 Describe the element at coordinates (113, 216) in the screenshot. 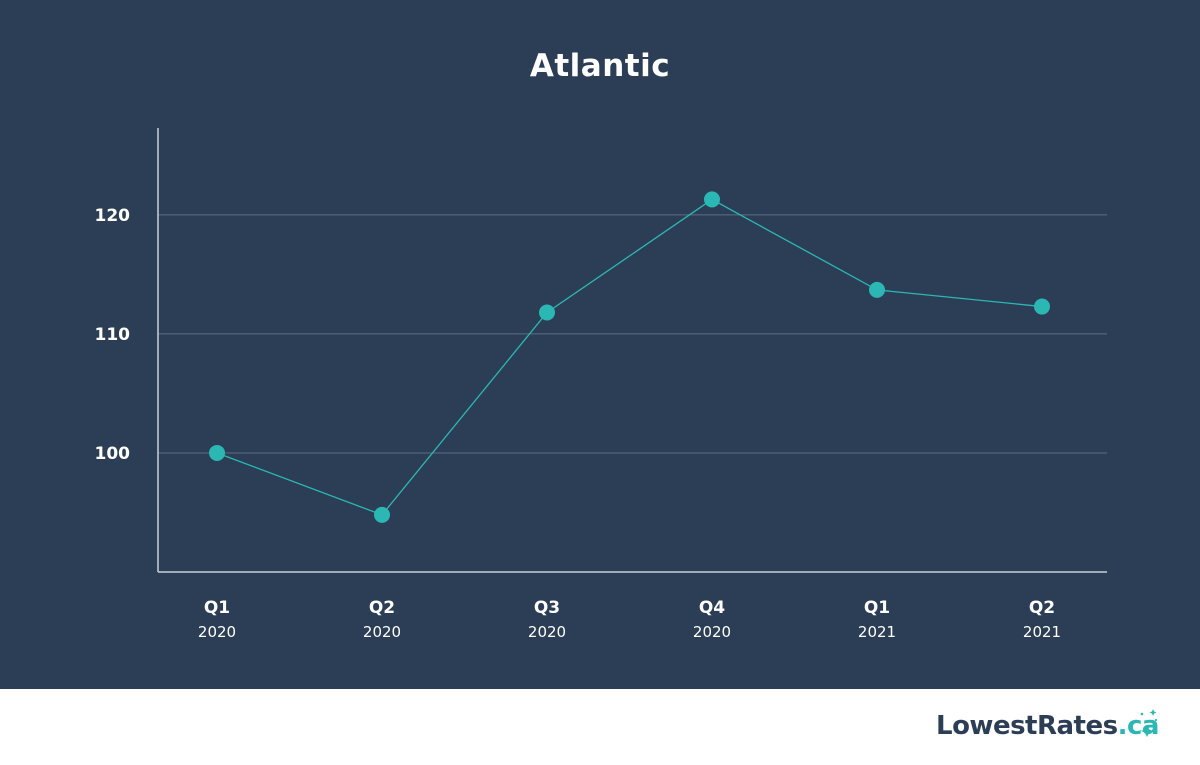

I see `y-tick-label: 120` at that location.